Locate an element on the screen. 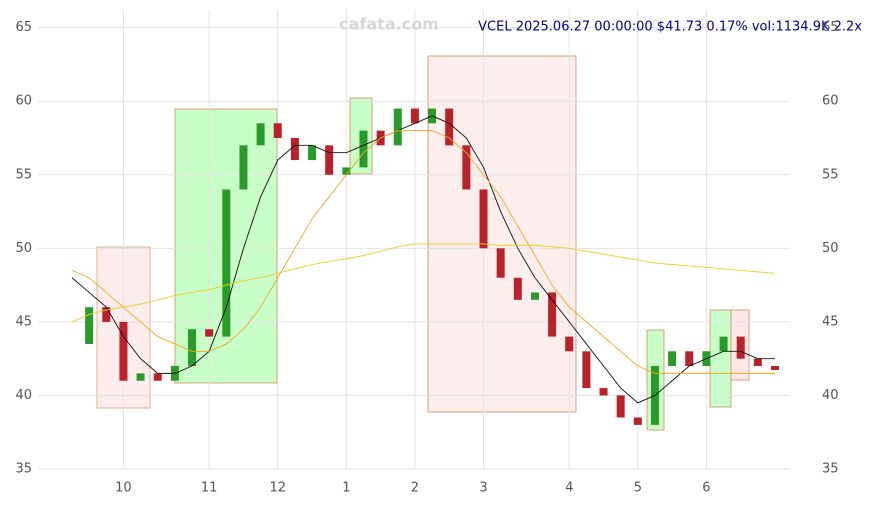  x-tick-label: 6 is located at coordinates (706, 488).